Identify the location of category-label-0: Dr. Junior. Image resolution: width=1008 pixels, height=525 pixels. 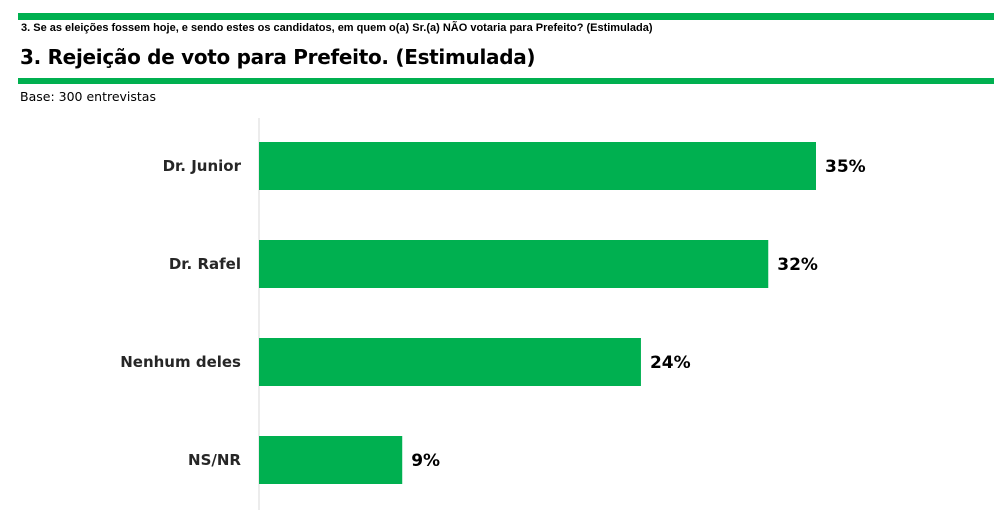
(202, 166).